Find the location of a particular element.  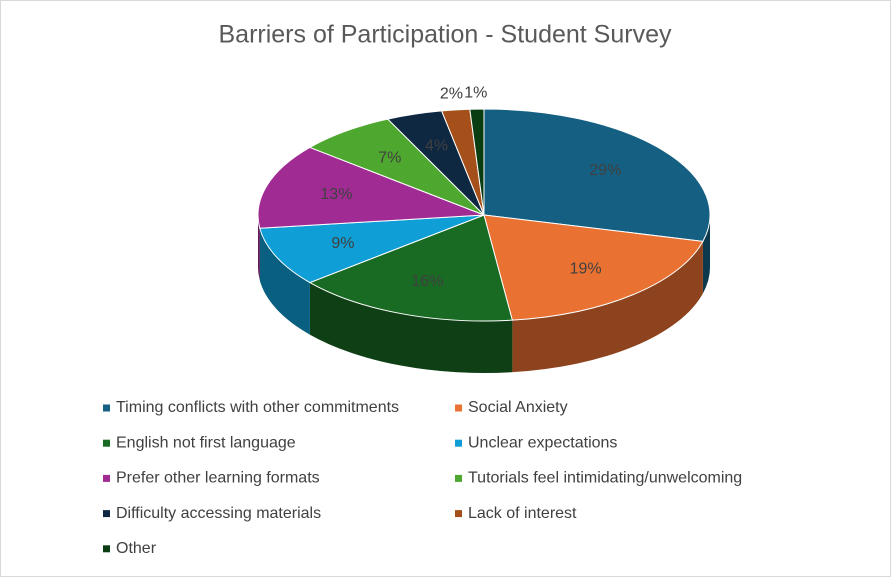

data-labels: 29% 19% 16% 9% 13% 7% 4% 2% 1% is located at coordinates (470, 187).